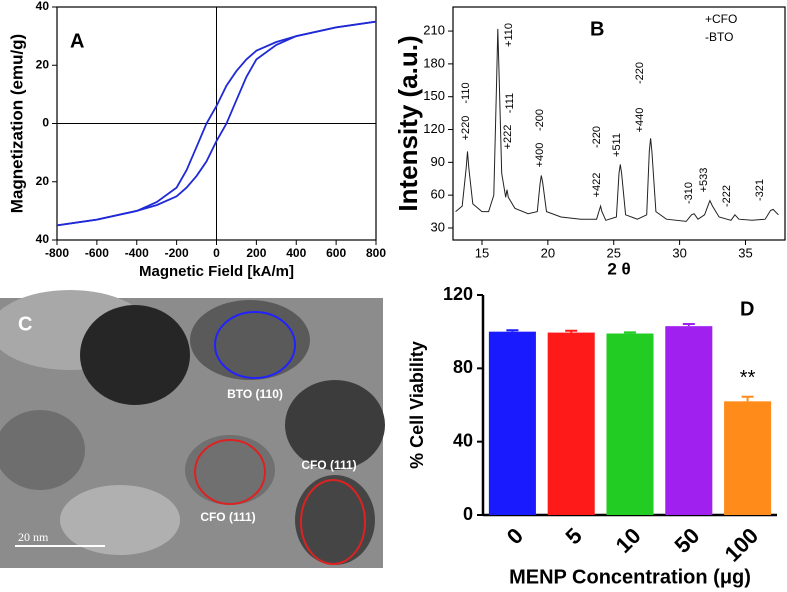 The image size is (787, 592). Describe the element at coordinates (417, 405) in the screenshot. I see `y-axis-label: % Cell Viability` at that location.